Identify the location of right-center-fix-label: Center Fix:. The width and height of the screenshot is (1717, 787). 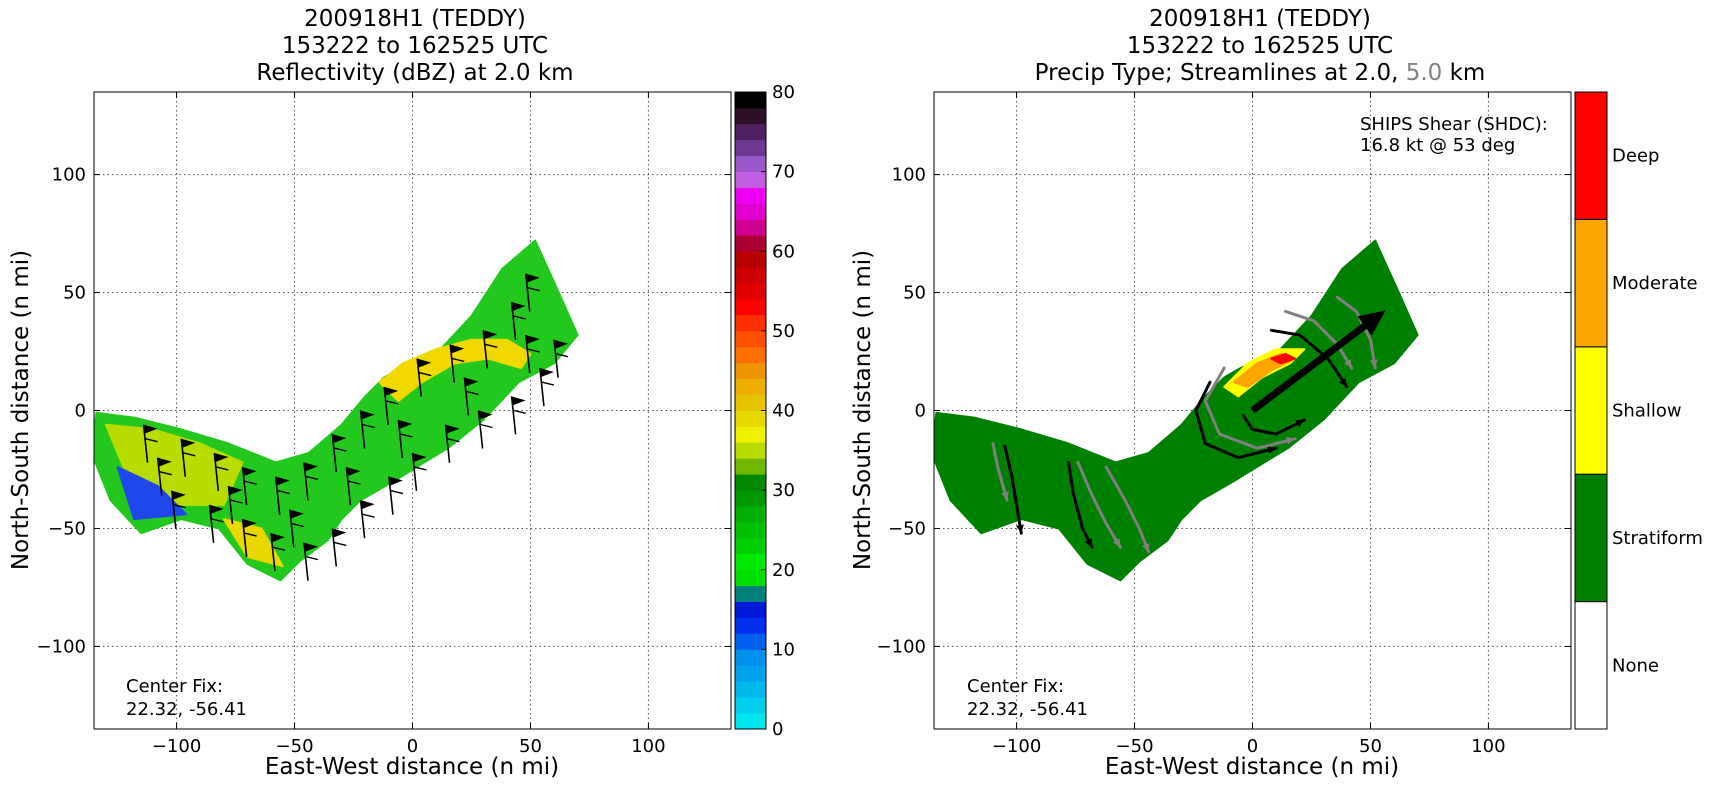
(1015, 686).